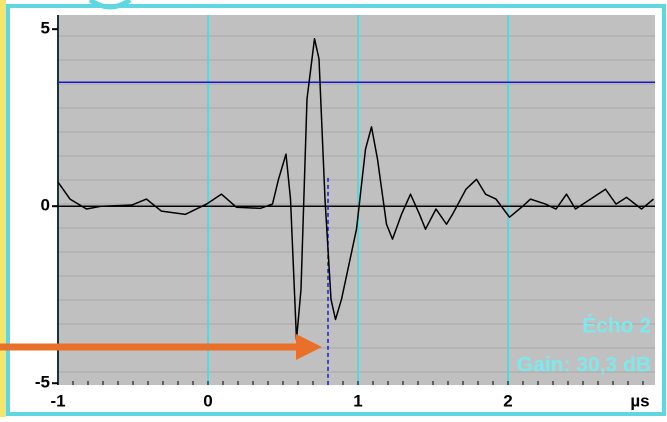 The image size is (667, 422). What do you see at coordinates (616, 326) in the screenshot?
I see `annotation: Écho 2` at bounding box center [616, 326].